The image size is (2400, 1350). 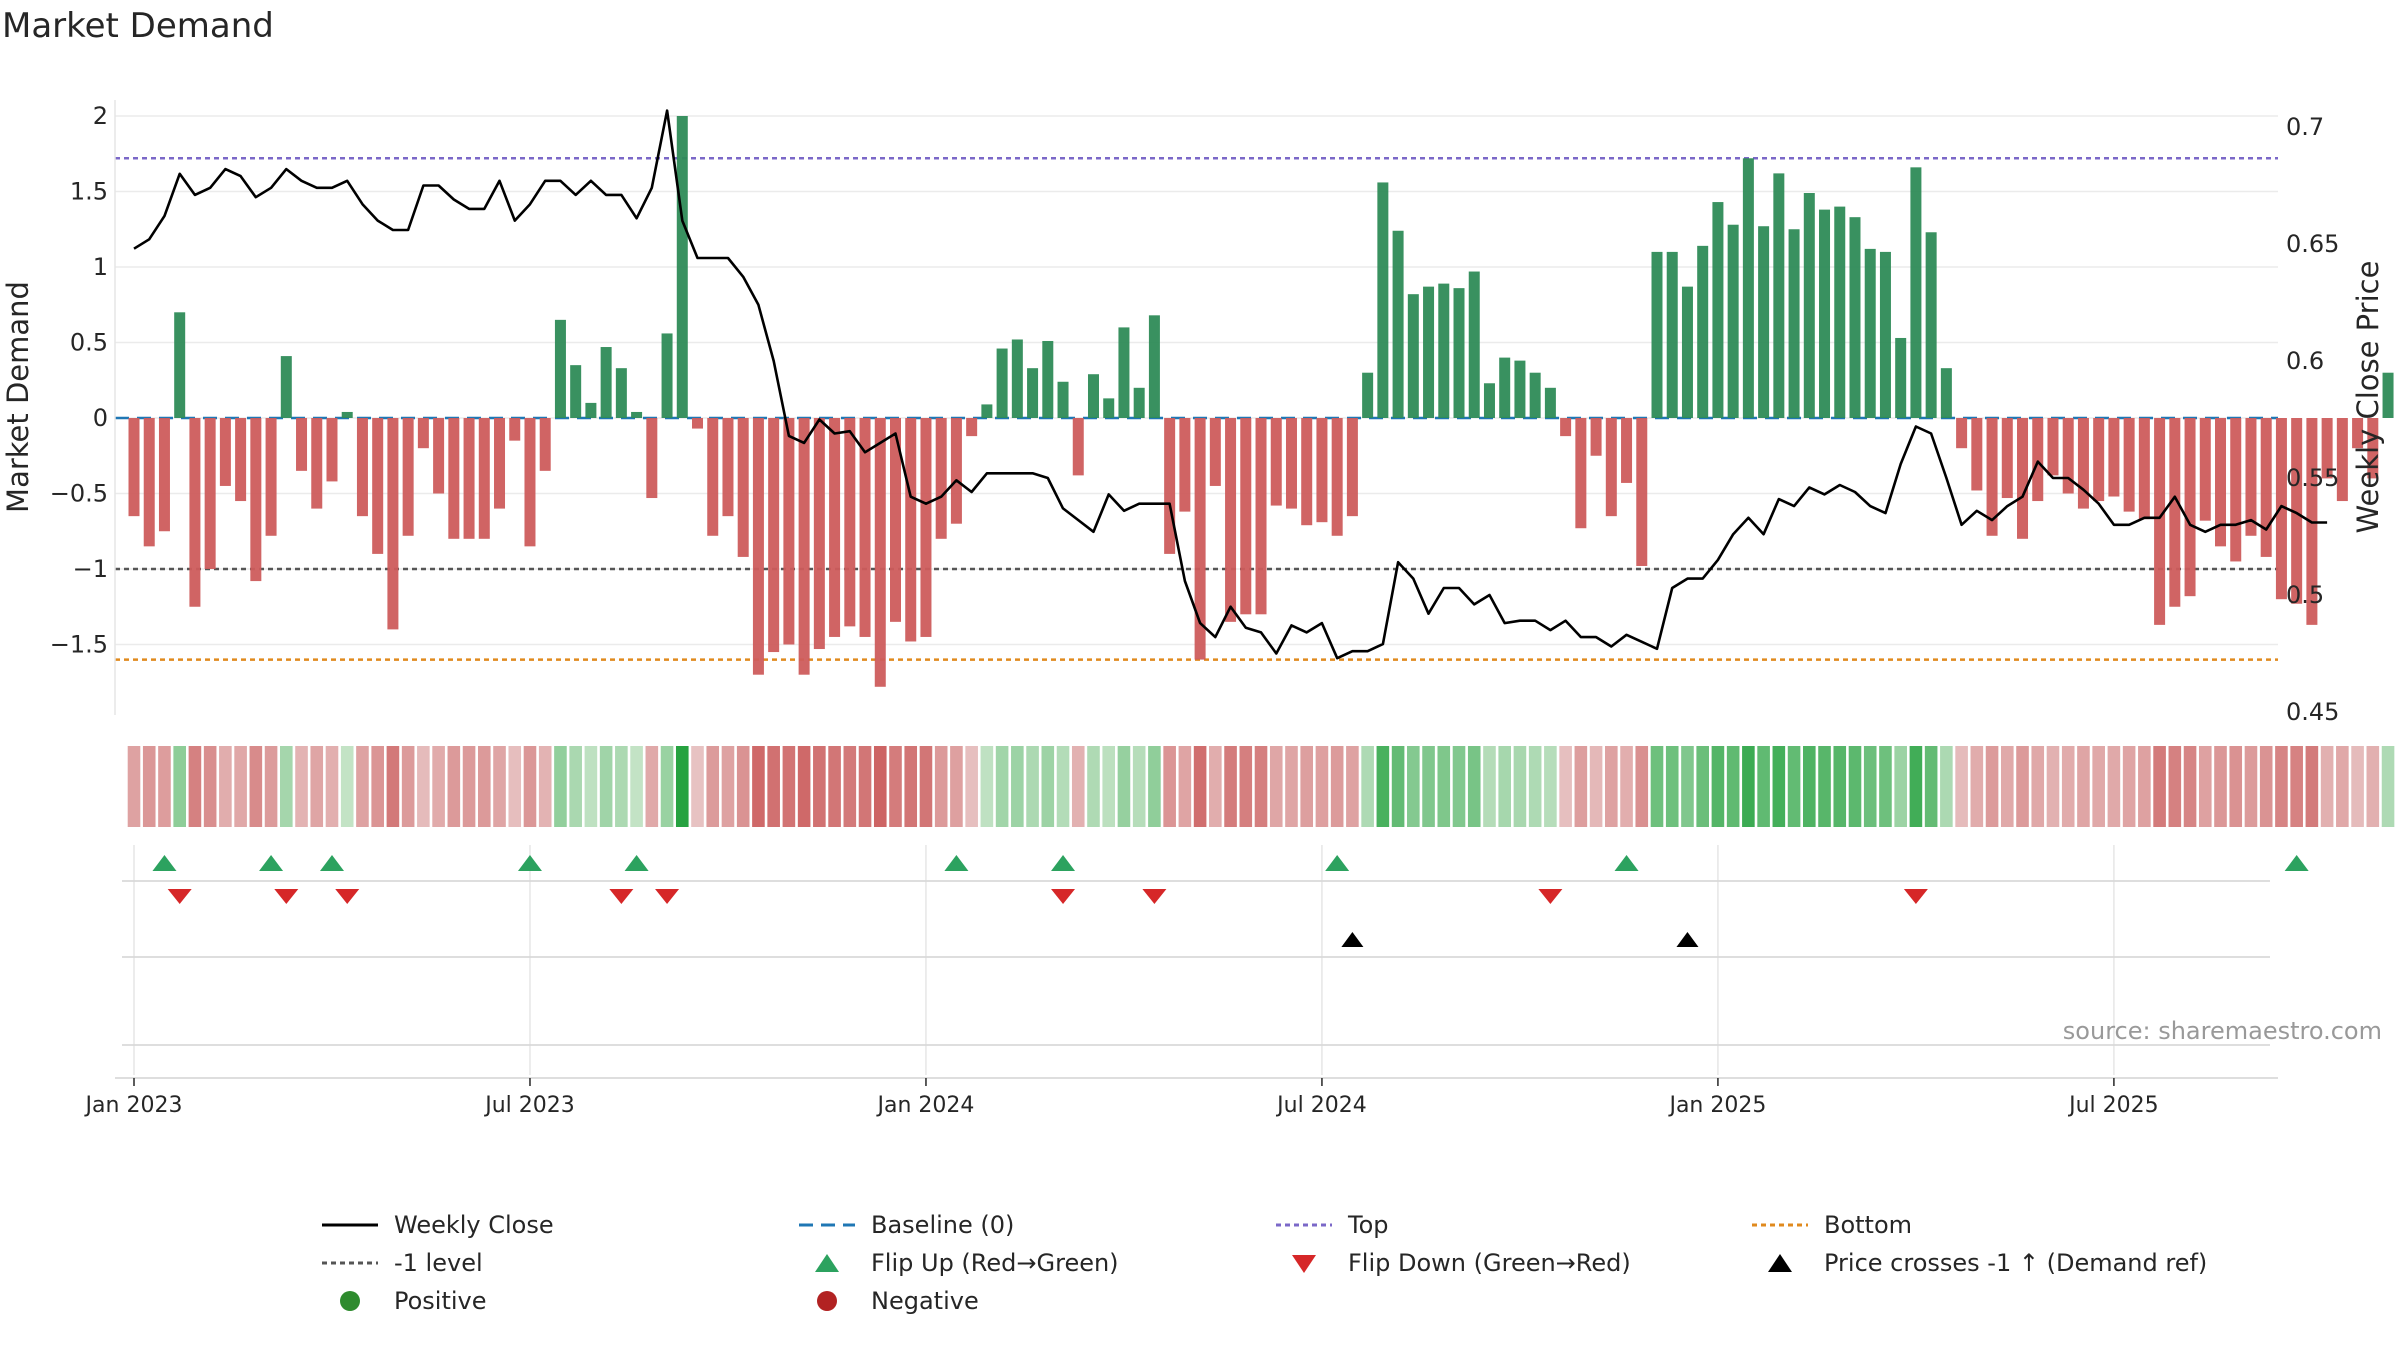 What do you see at coordinates (89, 192) in the screenshot?
I see `y-tick-label: 1.5` at bounding box center [89, 192].